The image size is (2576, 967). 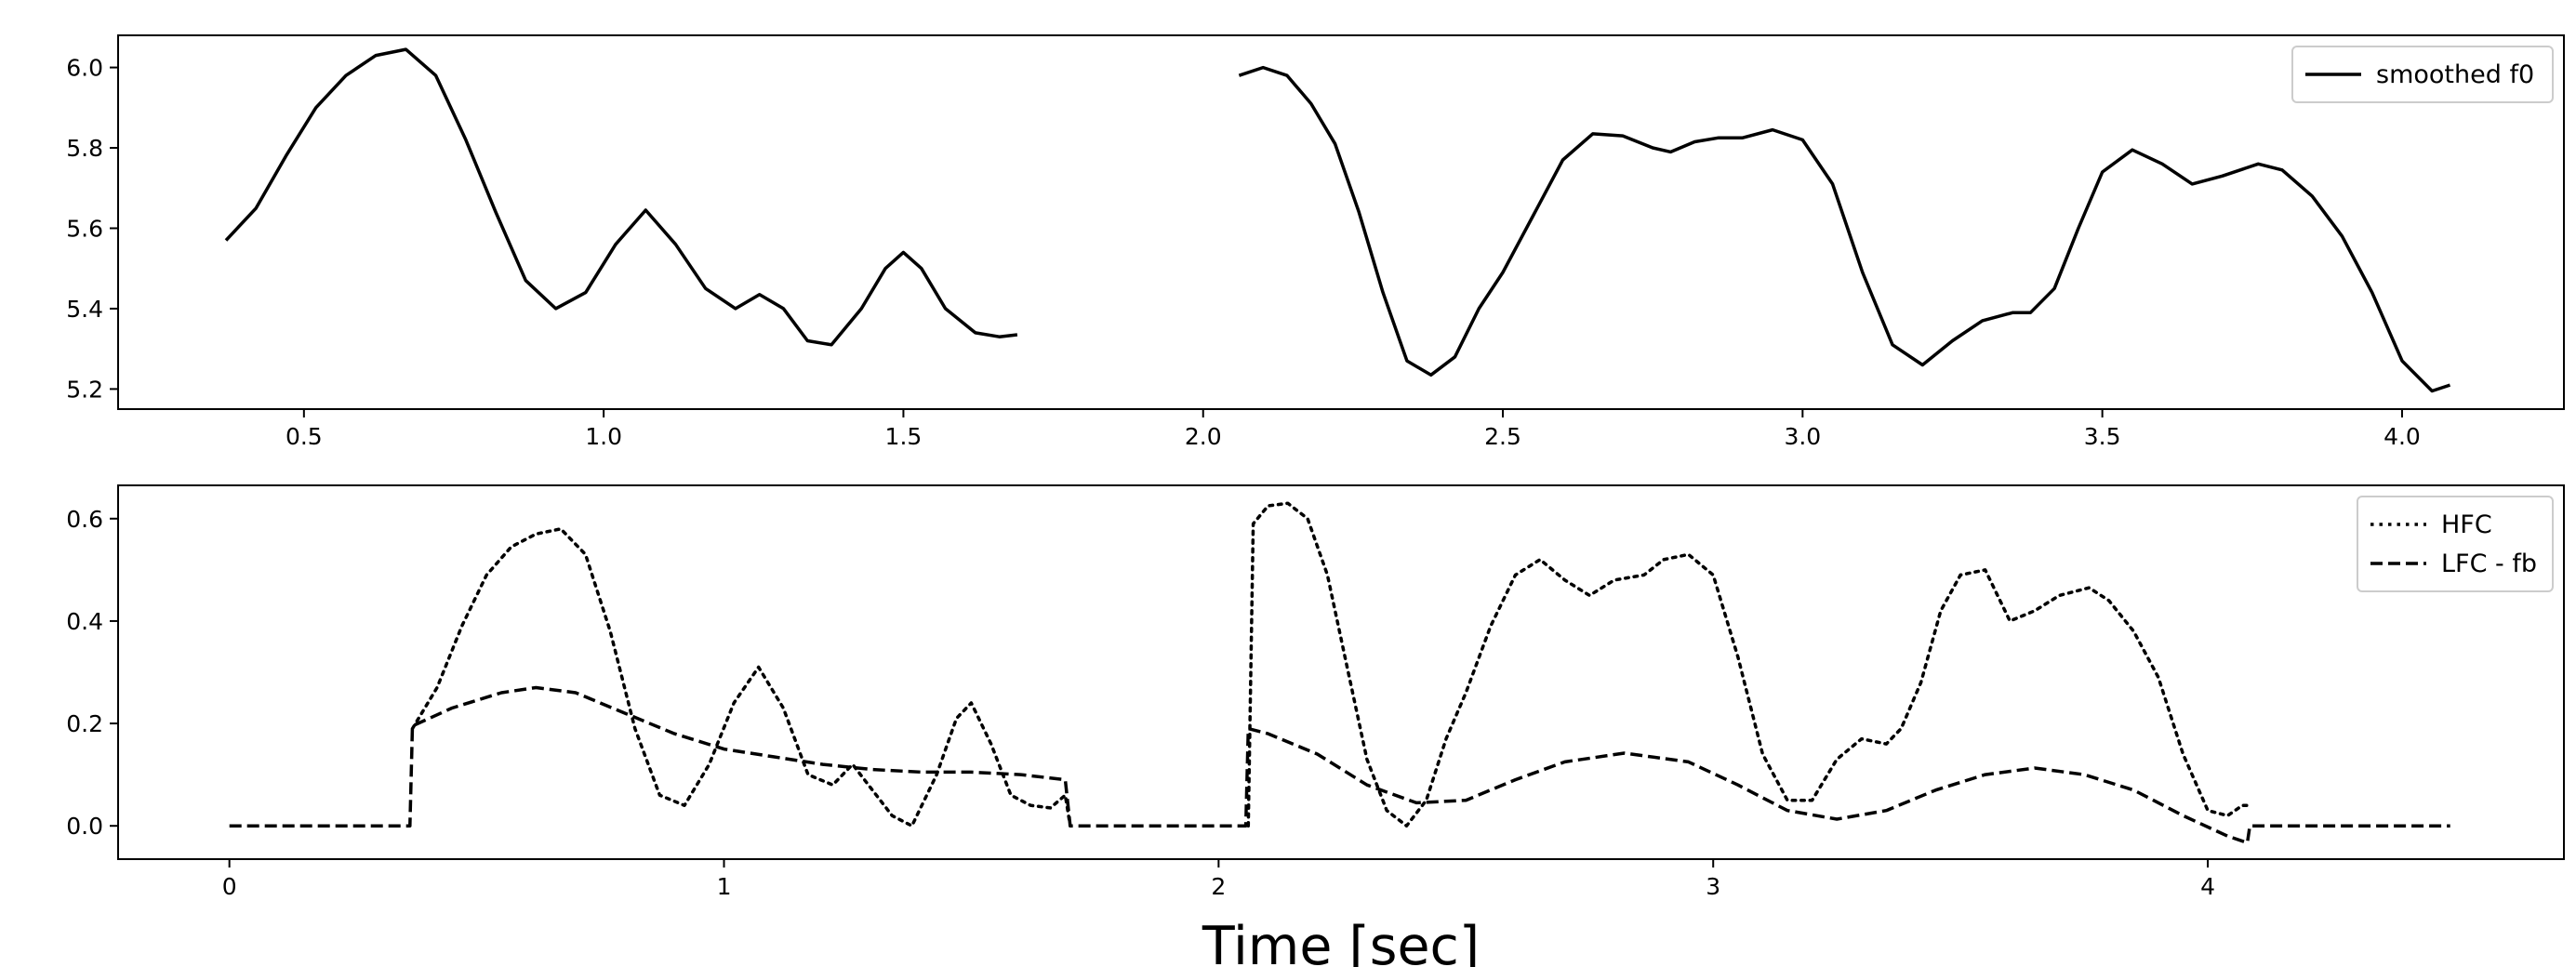 What do you see at coordinates (84, 827) in the screenshot?
I see `y-tick-label: 0.0` at bounding box center [84, 827].